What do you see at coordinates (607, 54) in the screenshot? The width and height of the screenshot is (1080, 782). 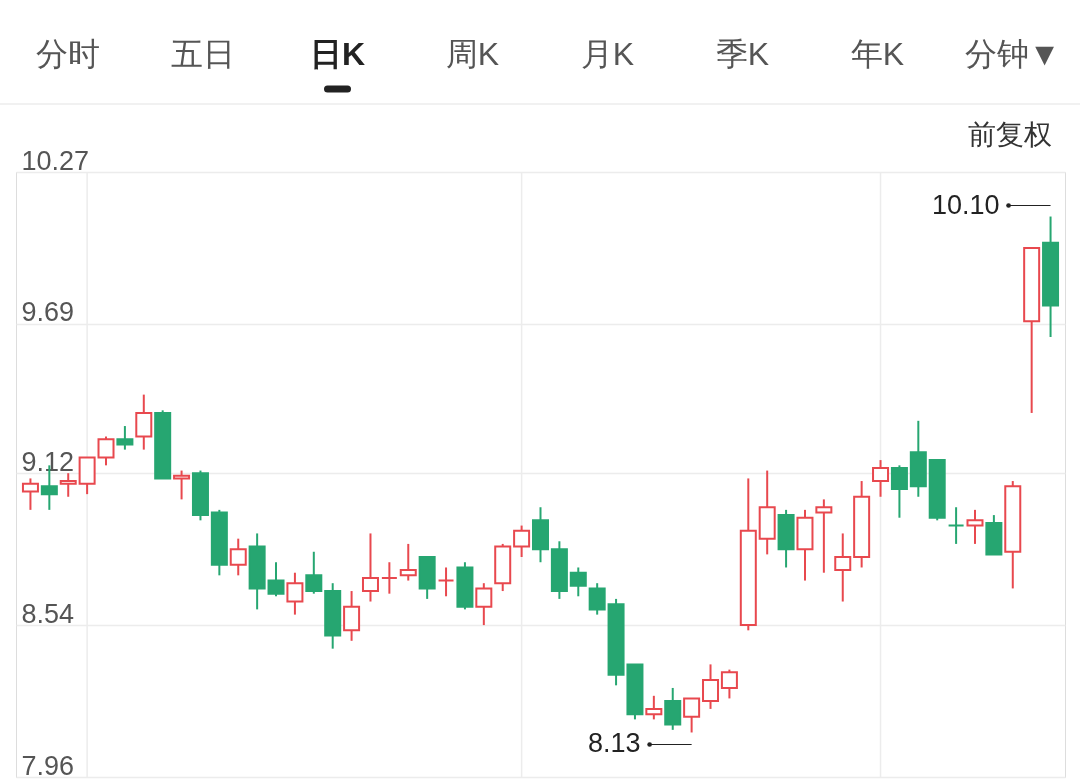 I see `text: 月K` at bounding box center [607, 54].